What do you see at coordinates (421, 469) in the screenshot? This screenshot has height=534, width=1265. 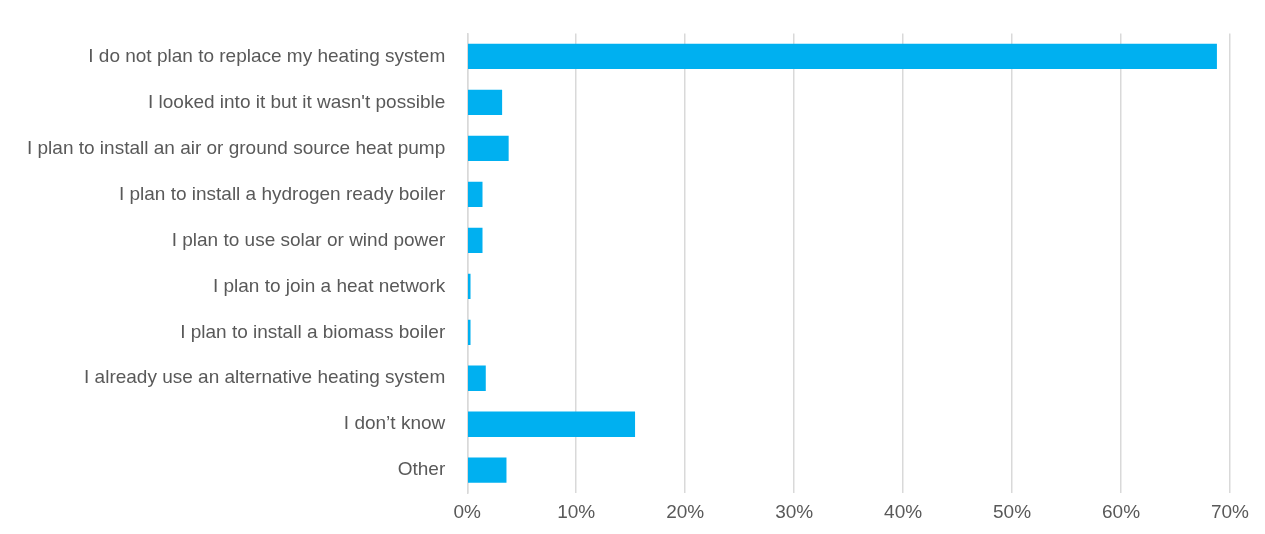 I see `y-tick-label: Other` at bounding box center [421, 469].